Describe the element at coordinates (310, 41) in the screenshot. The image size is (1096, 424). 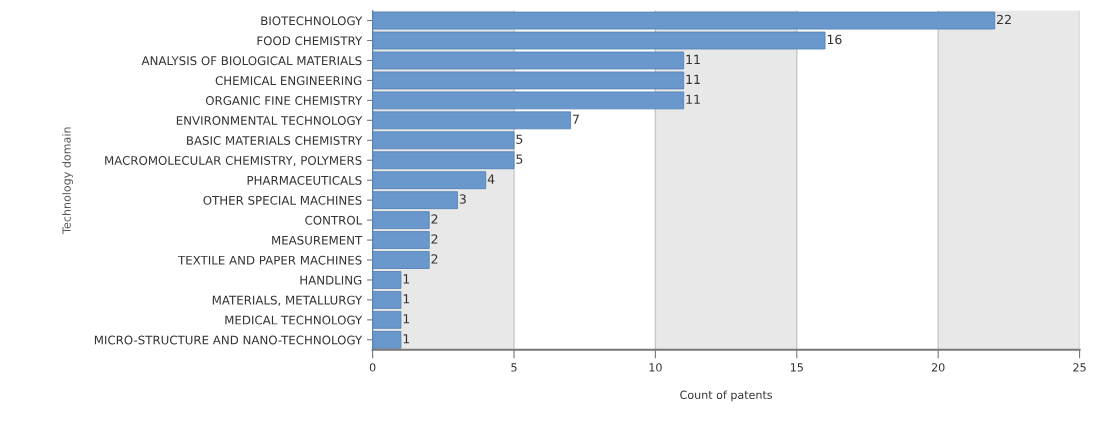
I see `y-tick-label: FOOD CHEMISTRY` at that location.